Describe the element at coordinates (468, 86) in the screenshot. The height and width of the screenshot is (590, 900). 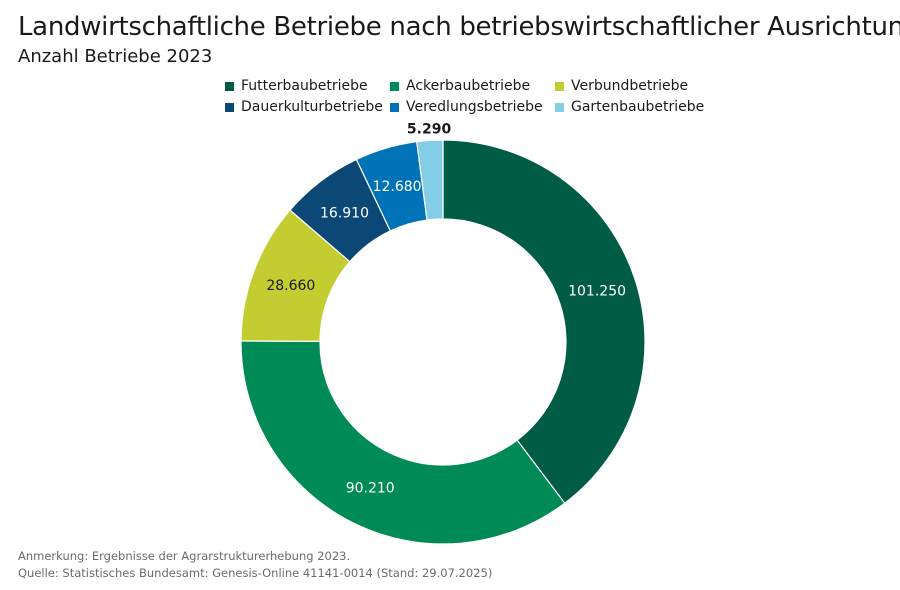
I see `legend-label: Ackerbaubetriebe` at that location.